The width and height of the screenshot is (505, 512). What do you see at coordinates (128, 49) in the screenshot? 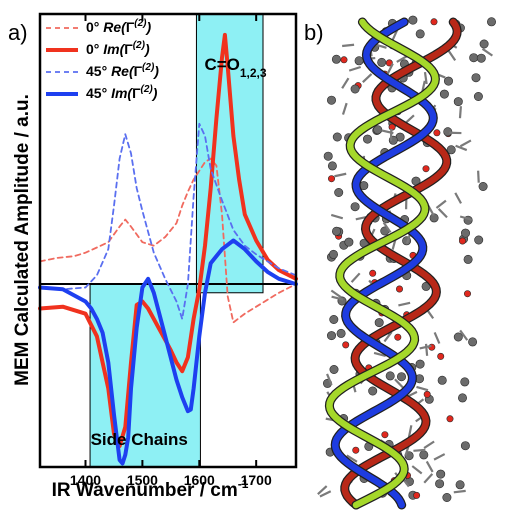
I see `legend-entry-1-main: Γ` at bounding box center [128, 49].